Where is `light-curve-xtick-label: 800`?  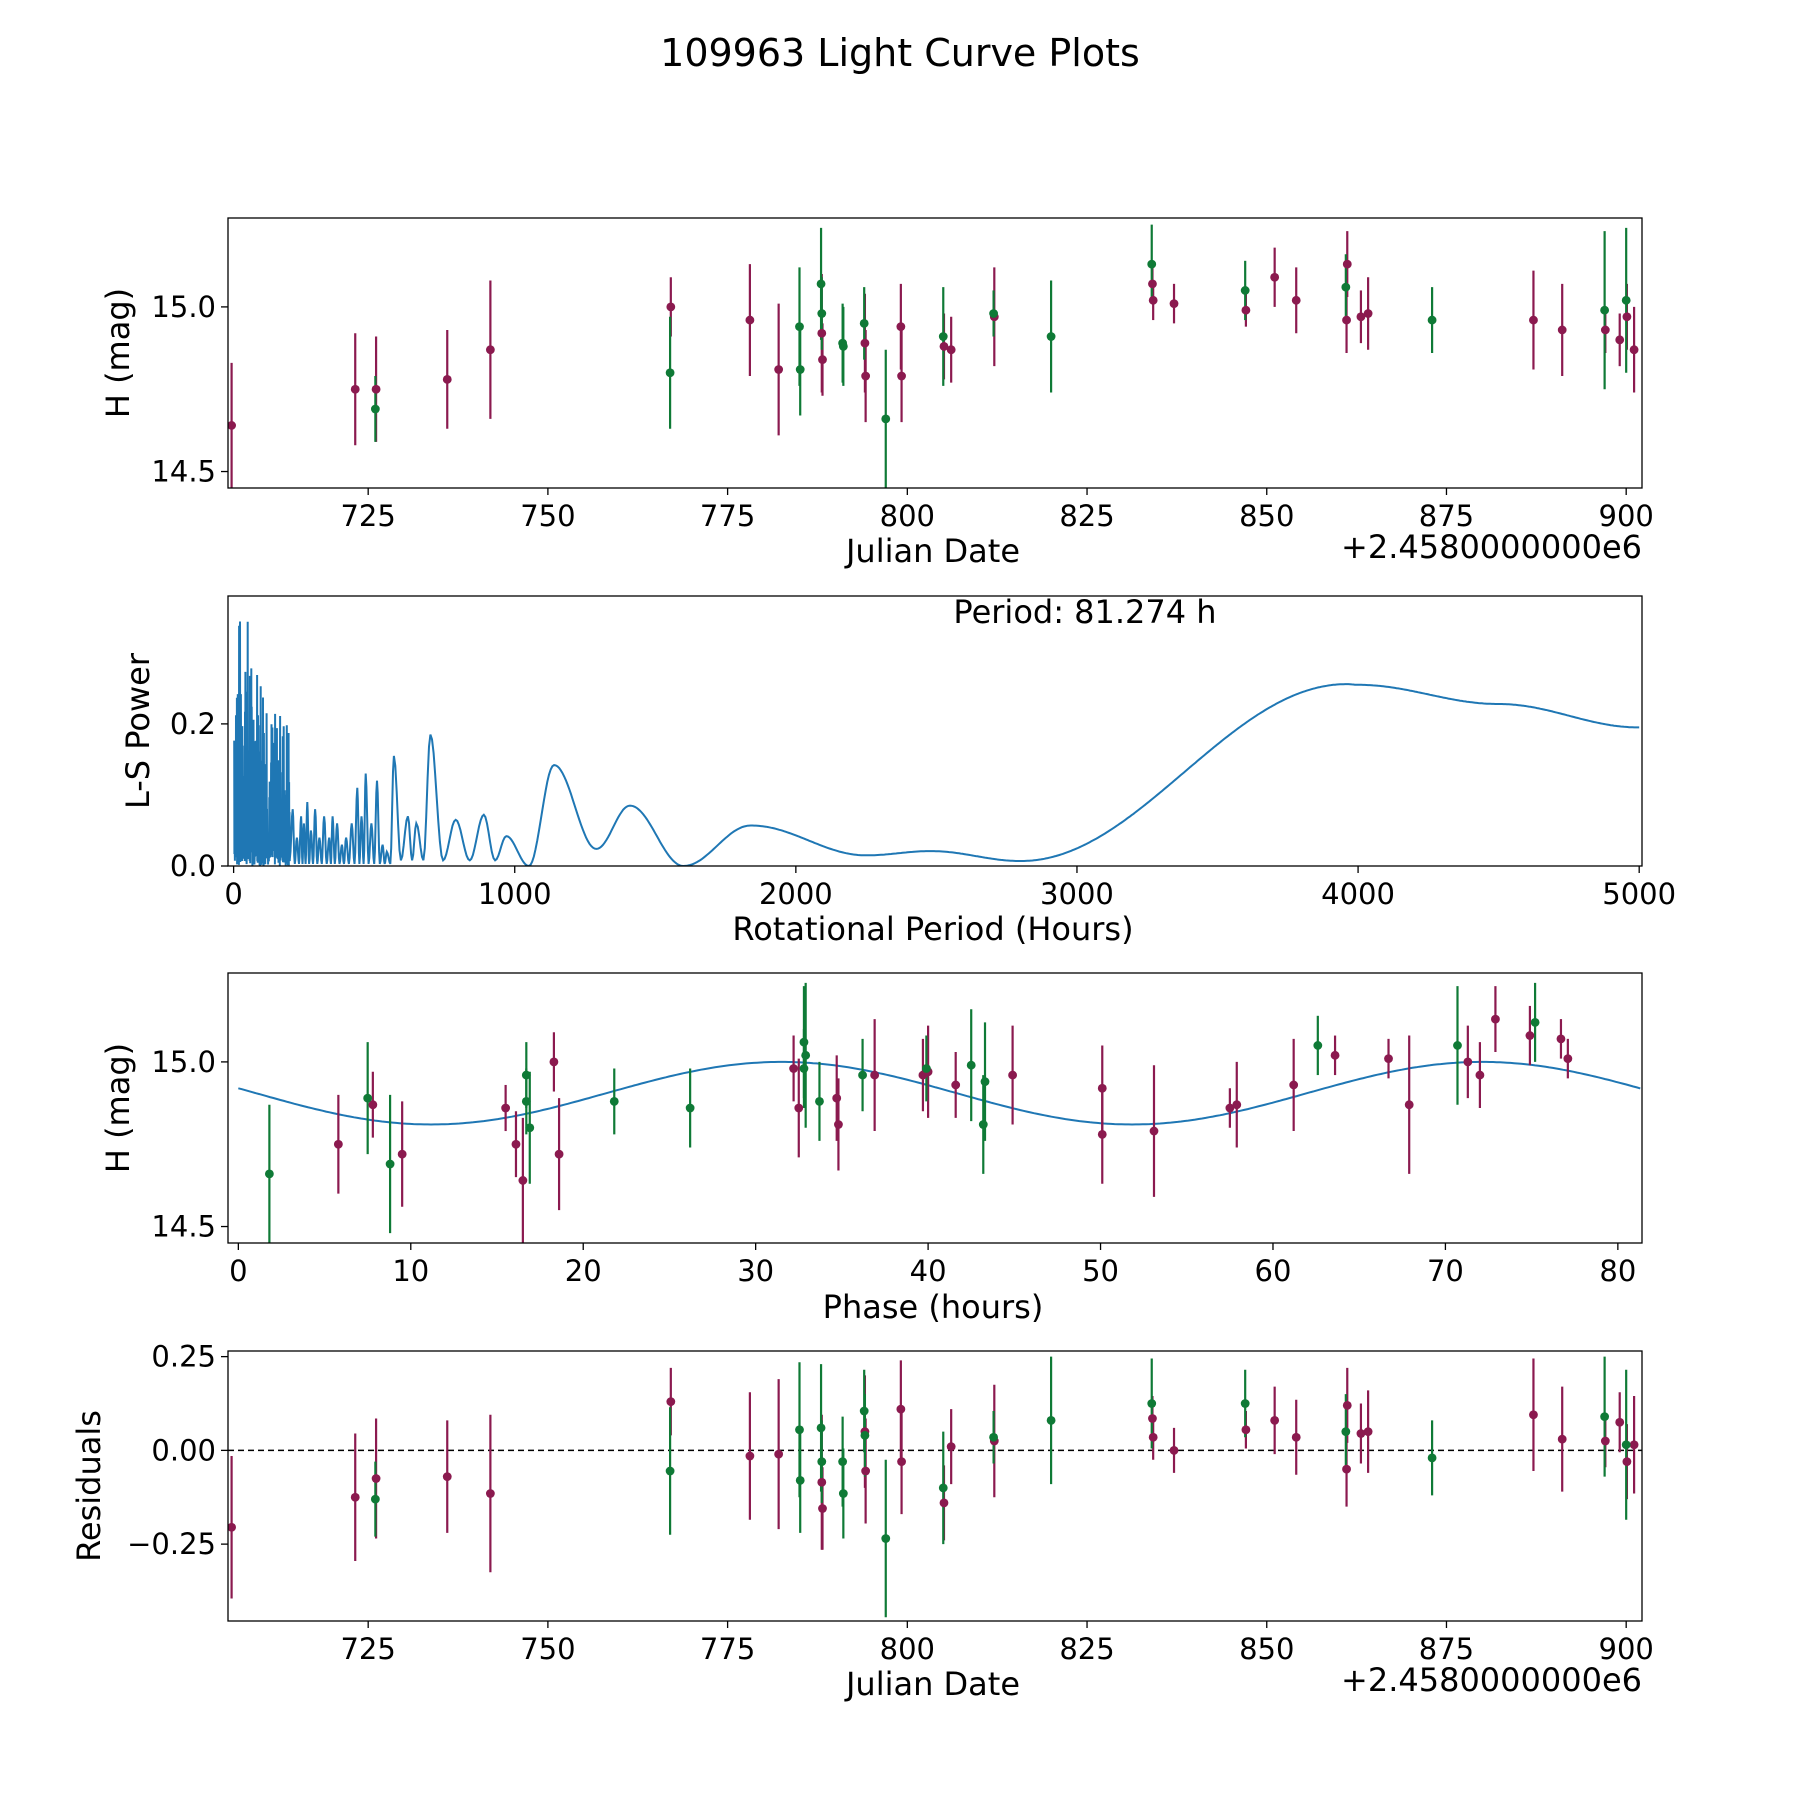
light-curve-xtick-label: 800 is located at coordinates (907, 516).